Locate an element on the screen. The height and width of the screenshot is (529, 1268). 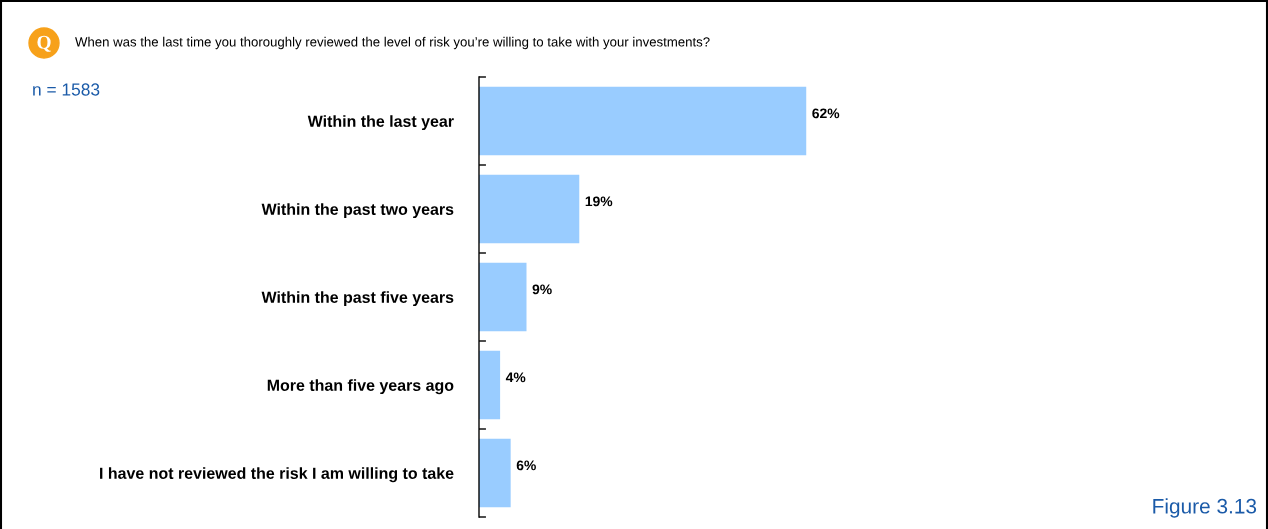
text: Q is located at coordinates (44, 43).